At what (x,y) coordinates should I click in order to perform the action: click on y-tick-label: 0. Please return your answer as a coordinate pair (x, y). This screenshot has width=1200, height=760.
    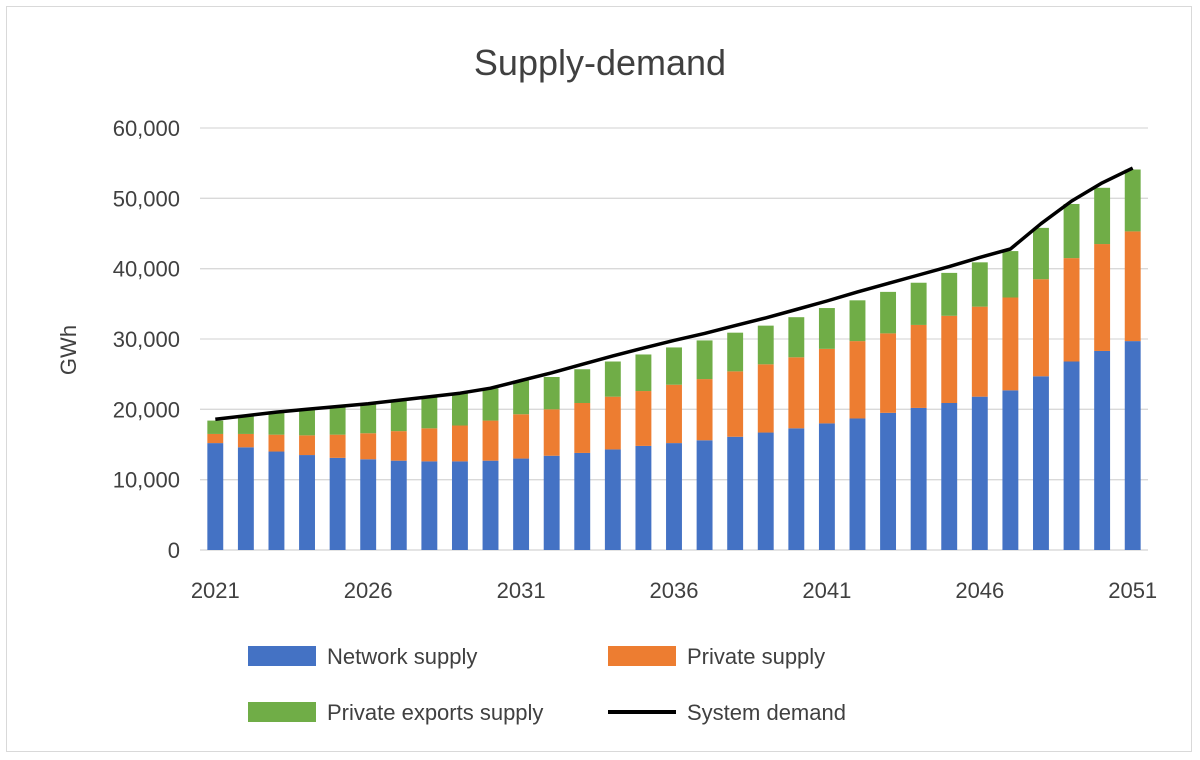
    Looking at the image, I should click on (174, 550).